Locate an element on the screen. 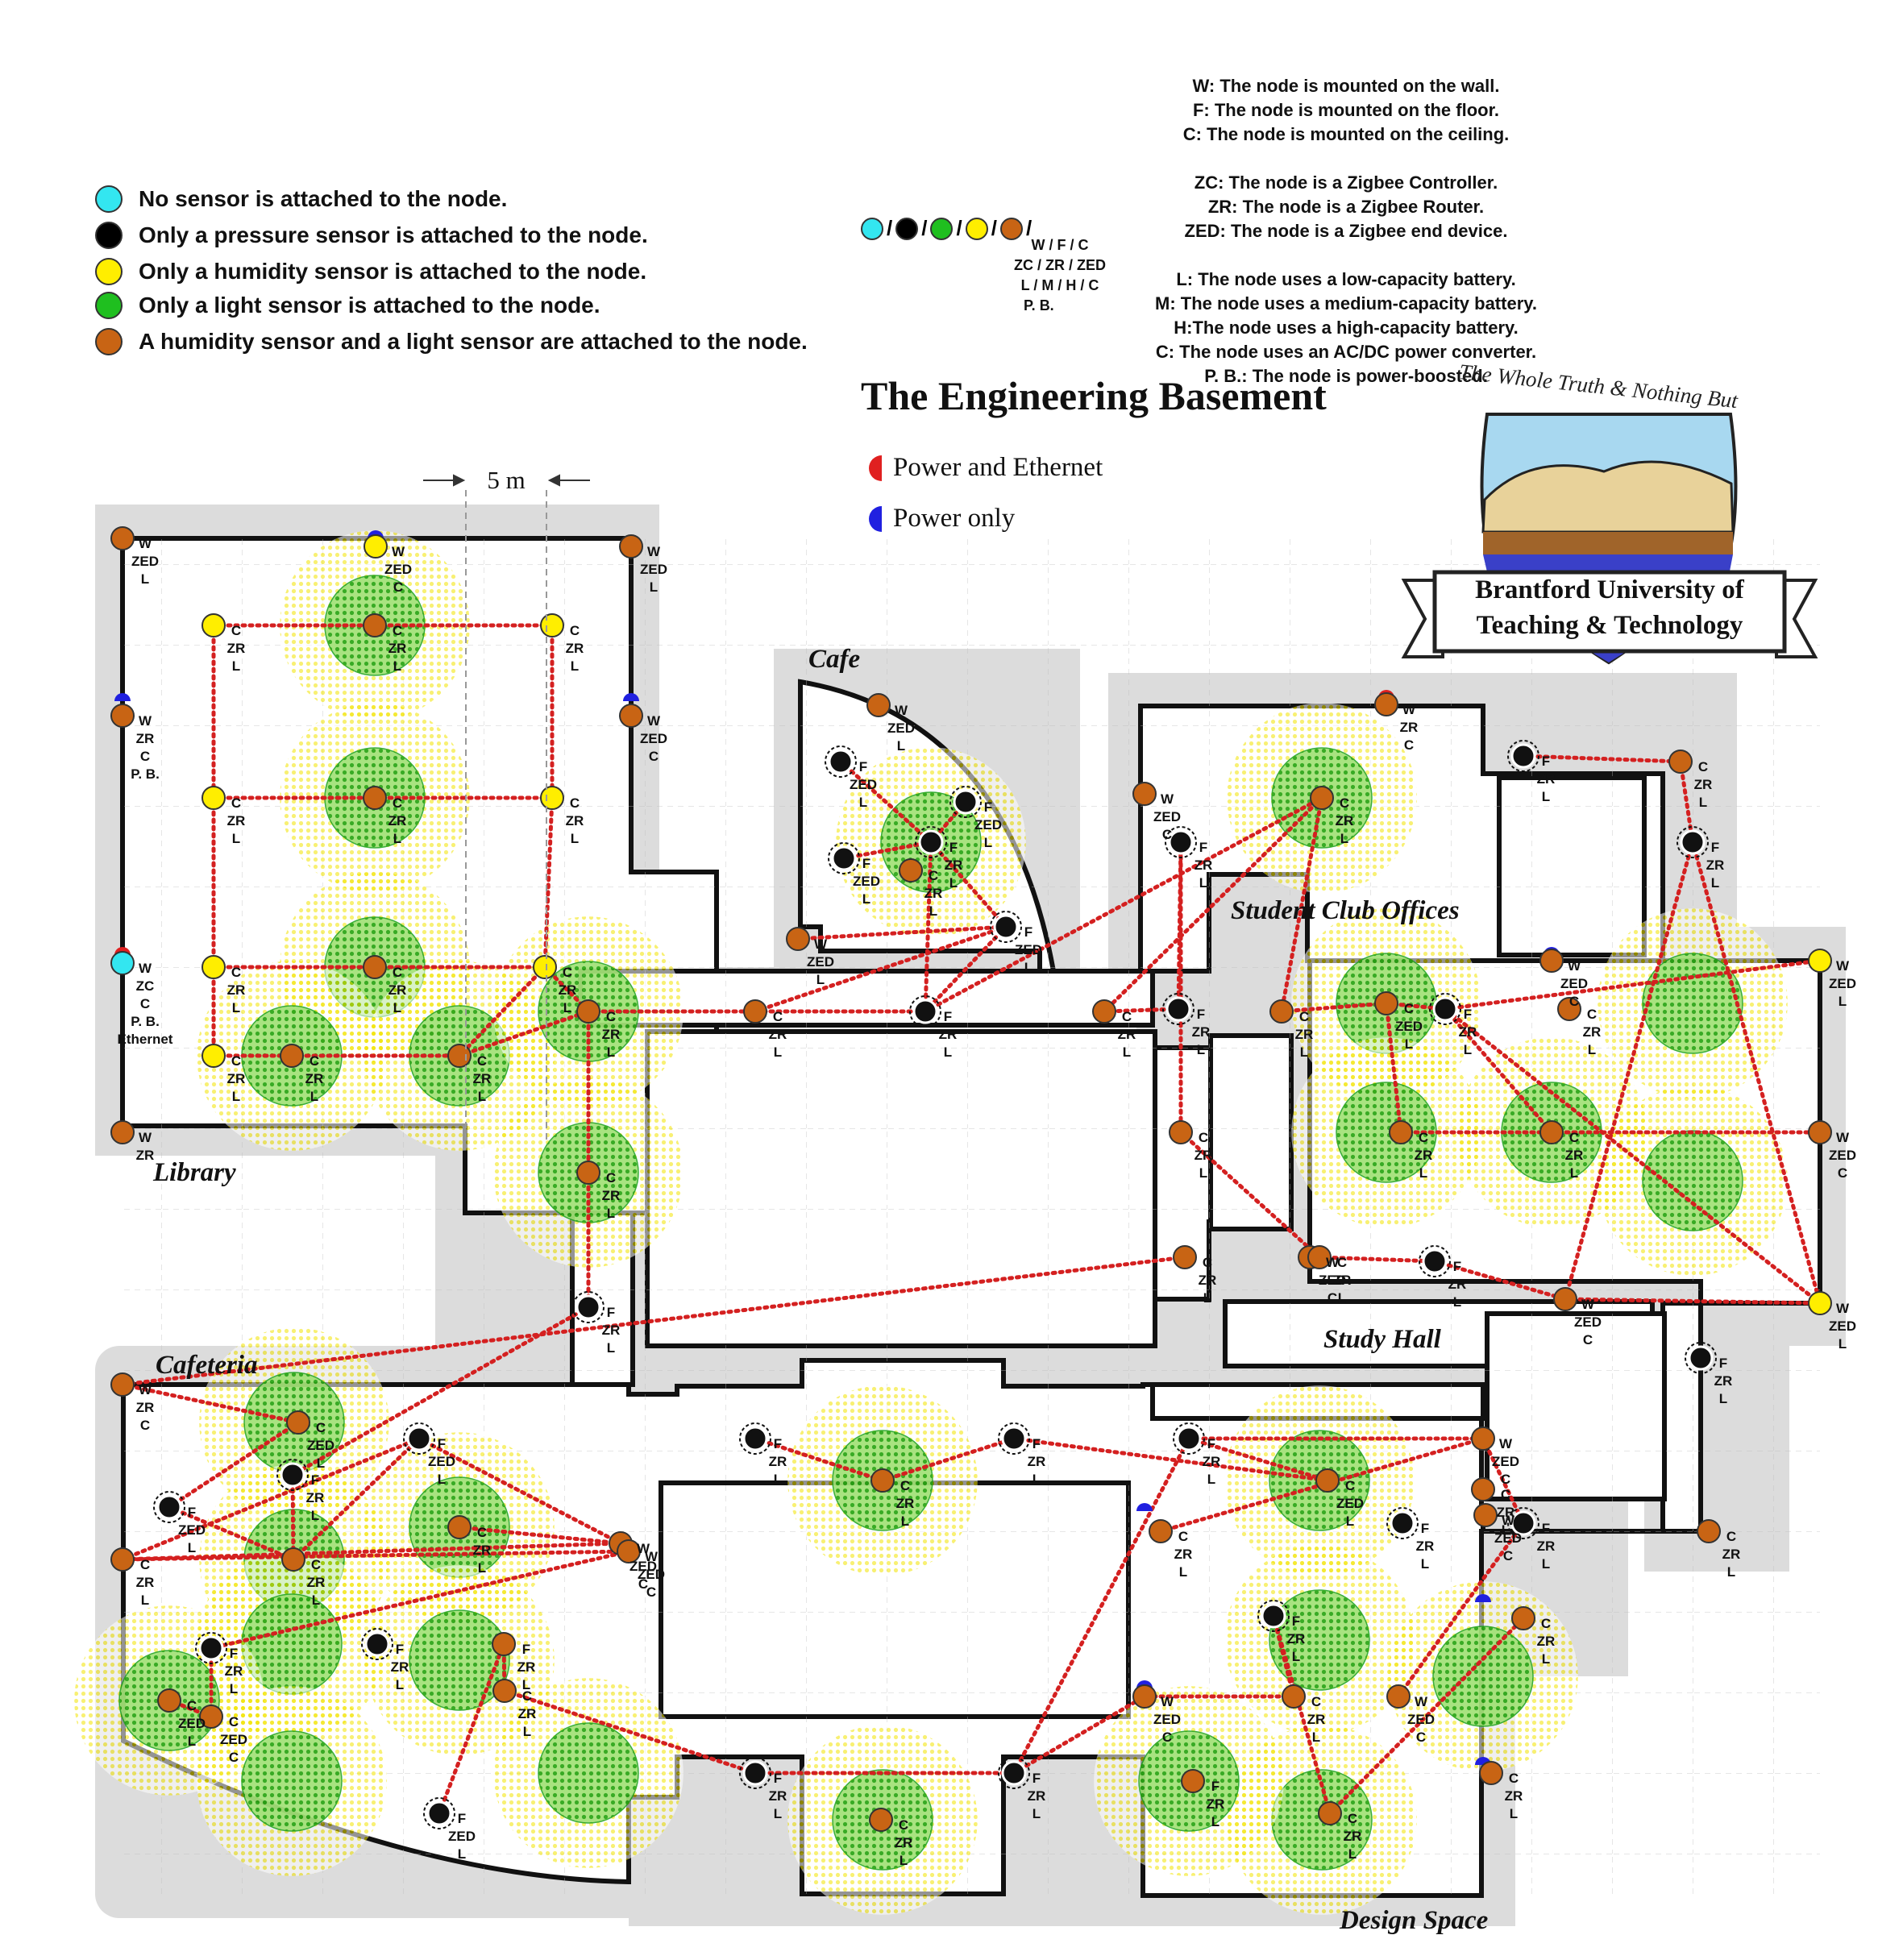 This screenshot has height=1960, width=1878. black-dot-icon is located at coordinates (907, 229).